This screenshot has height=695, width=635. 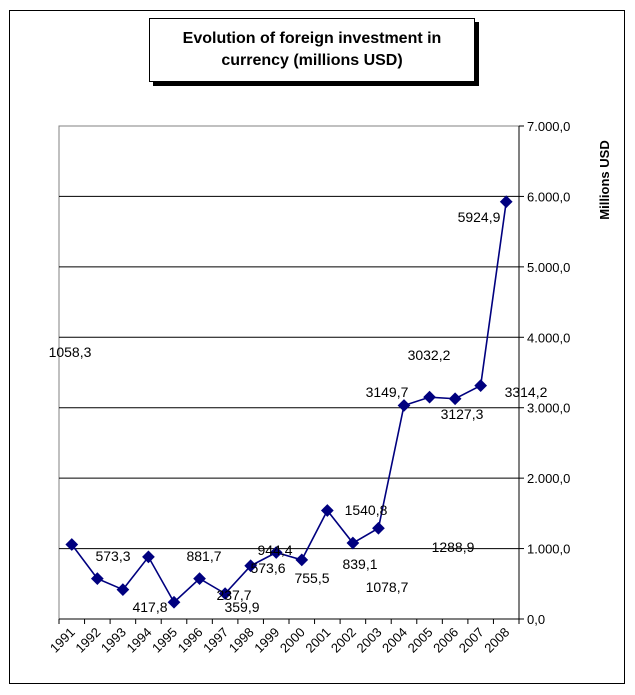 I want to click on data-label: 3314,2, so click(x=526, y=392).